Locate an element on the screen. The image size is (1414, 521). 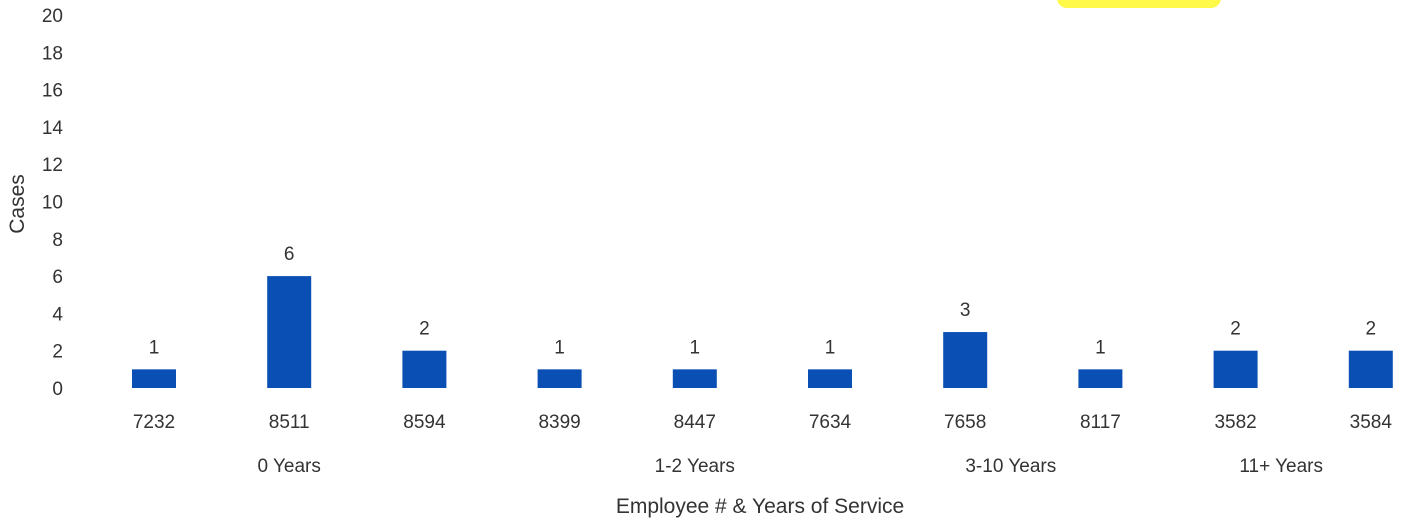
y-tick-label: 2 is located at coordinates (57, 352).